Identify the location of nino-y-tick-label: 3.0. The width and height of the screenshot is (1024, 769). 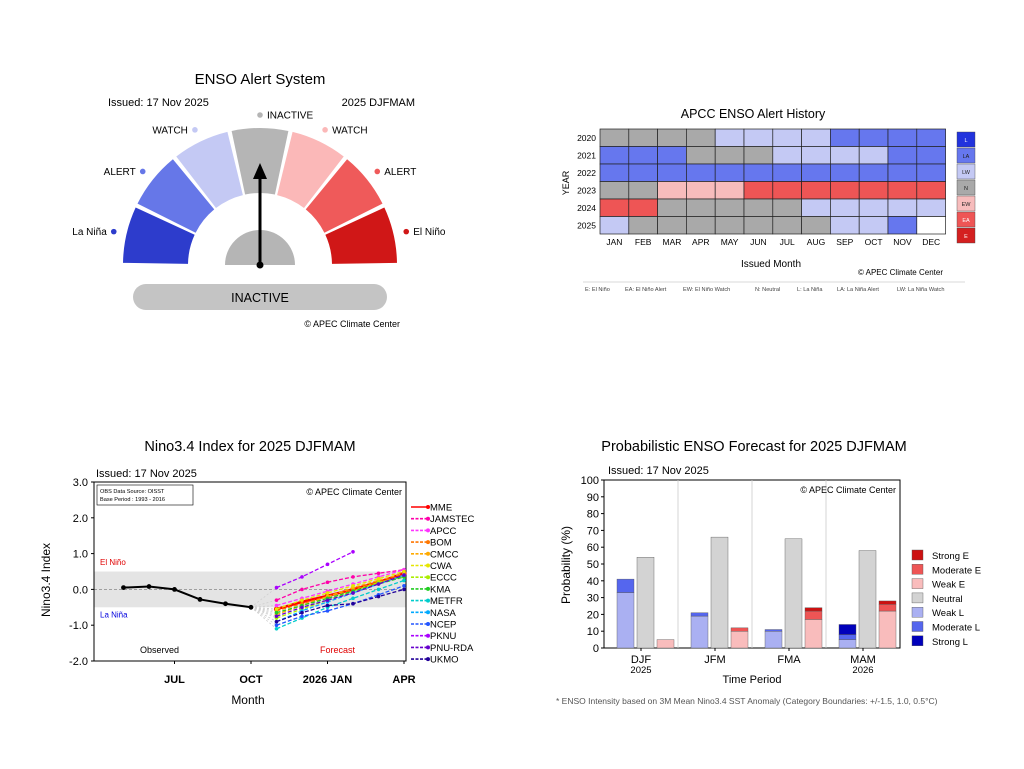
(80, 483).